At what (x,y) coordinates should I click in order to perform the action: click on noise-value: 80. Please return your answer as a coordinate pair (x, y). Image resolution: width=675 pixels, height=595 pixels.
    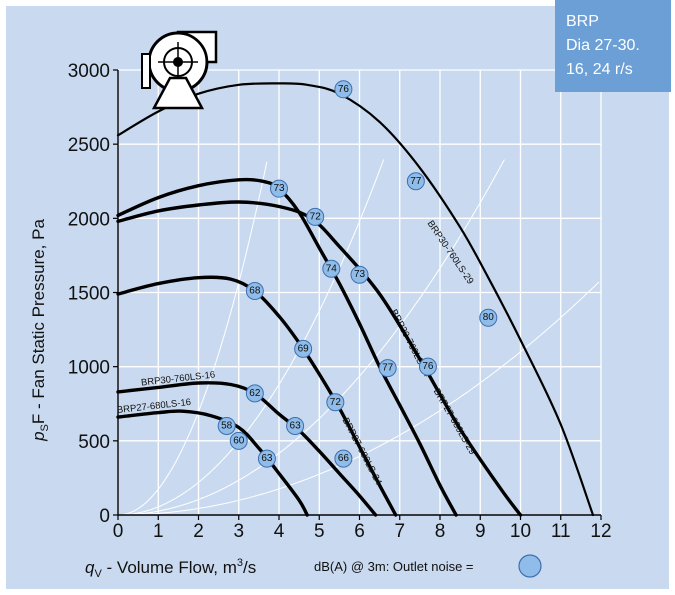
    Looking at the image, I should click on (489, 317).